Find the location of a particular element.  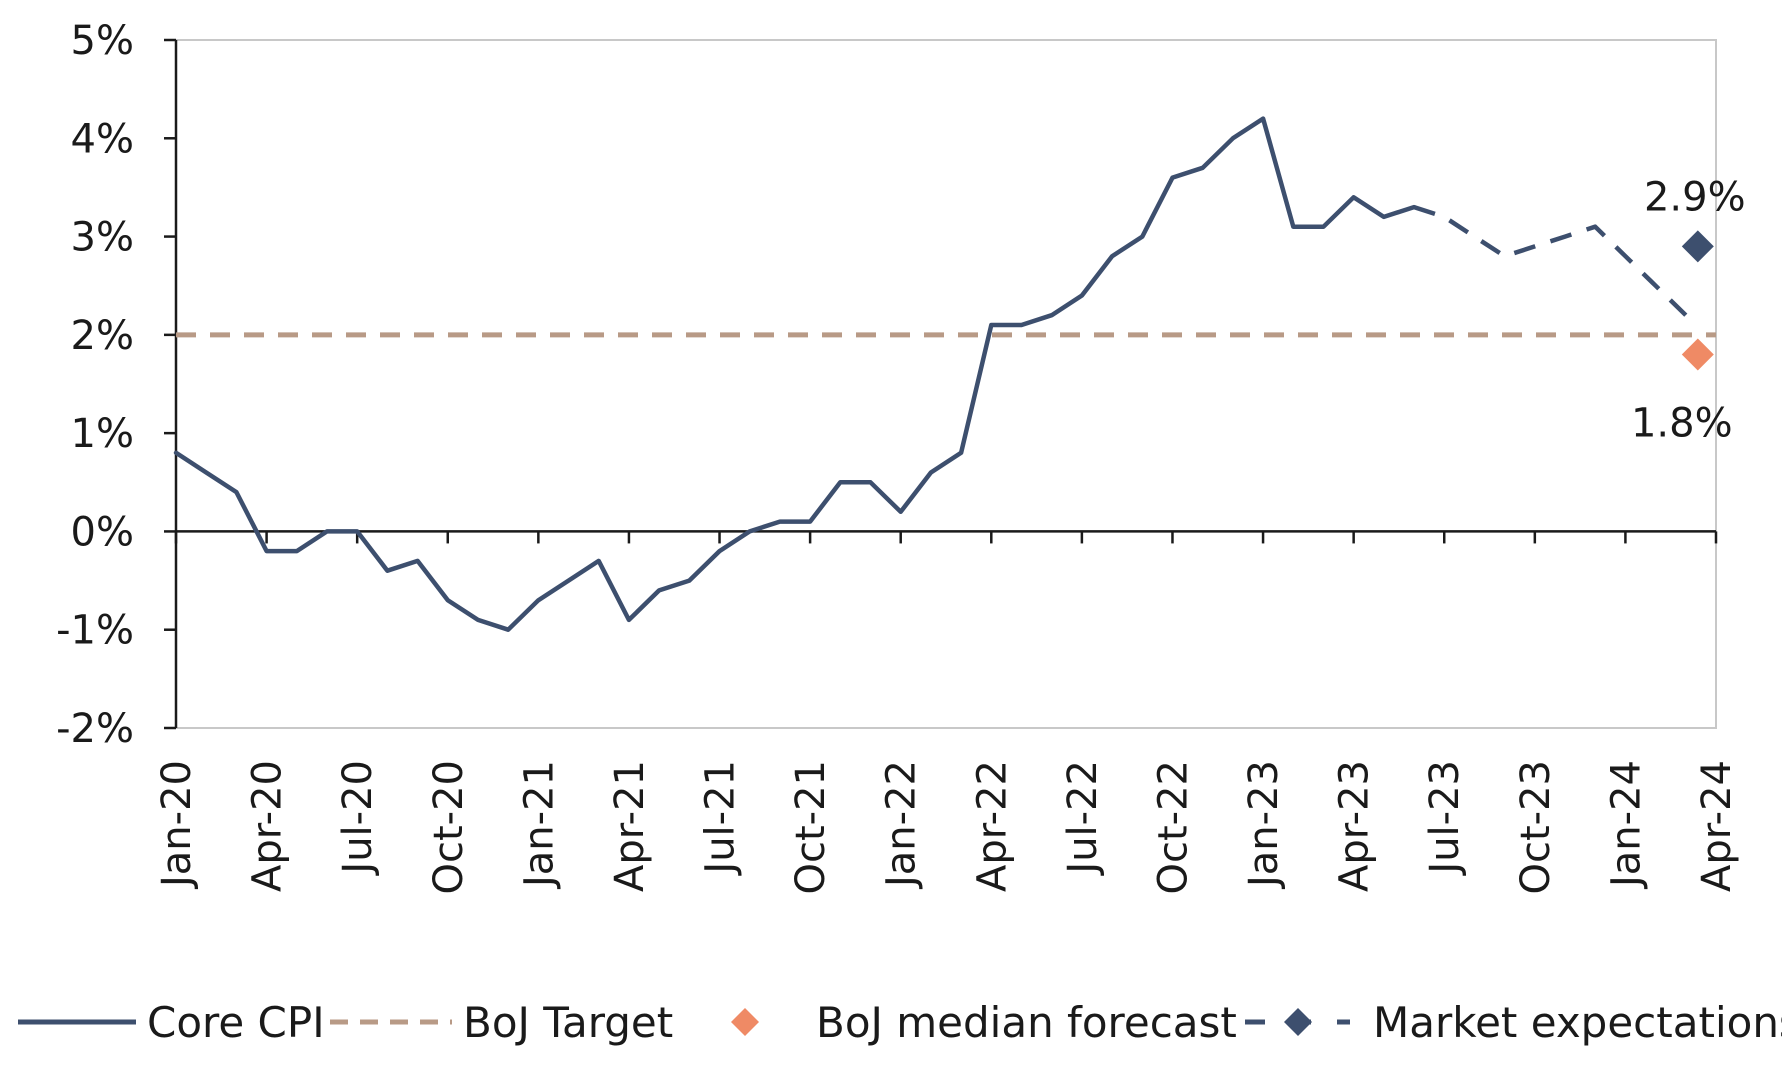

x-tick-label: Apr-21 is located at coordinates (630, 826).